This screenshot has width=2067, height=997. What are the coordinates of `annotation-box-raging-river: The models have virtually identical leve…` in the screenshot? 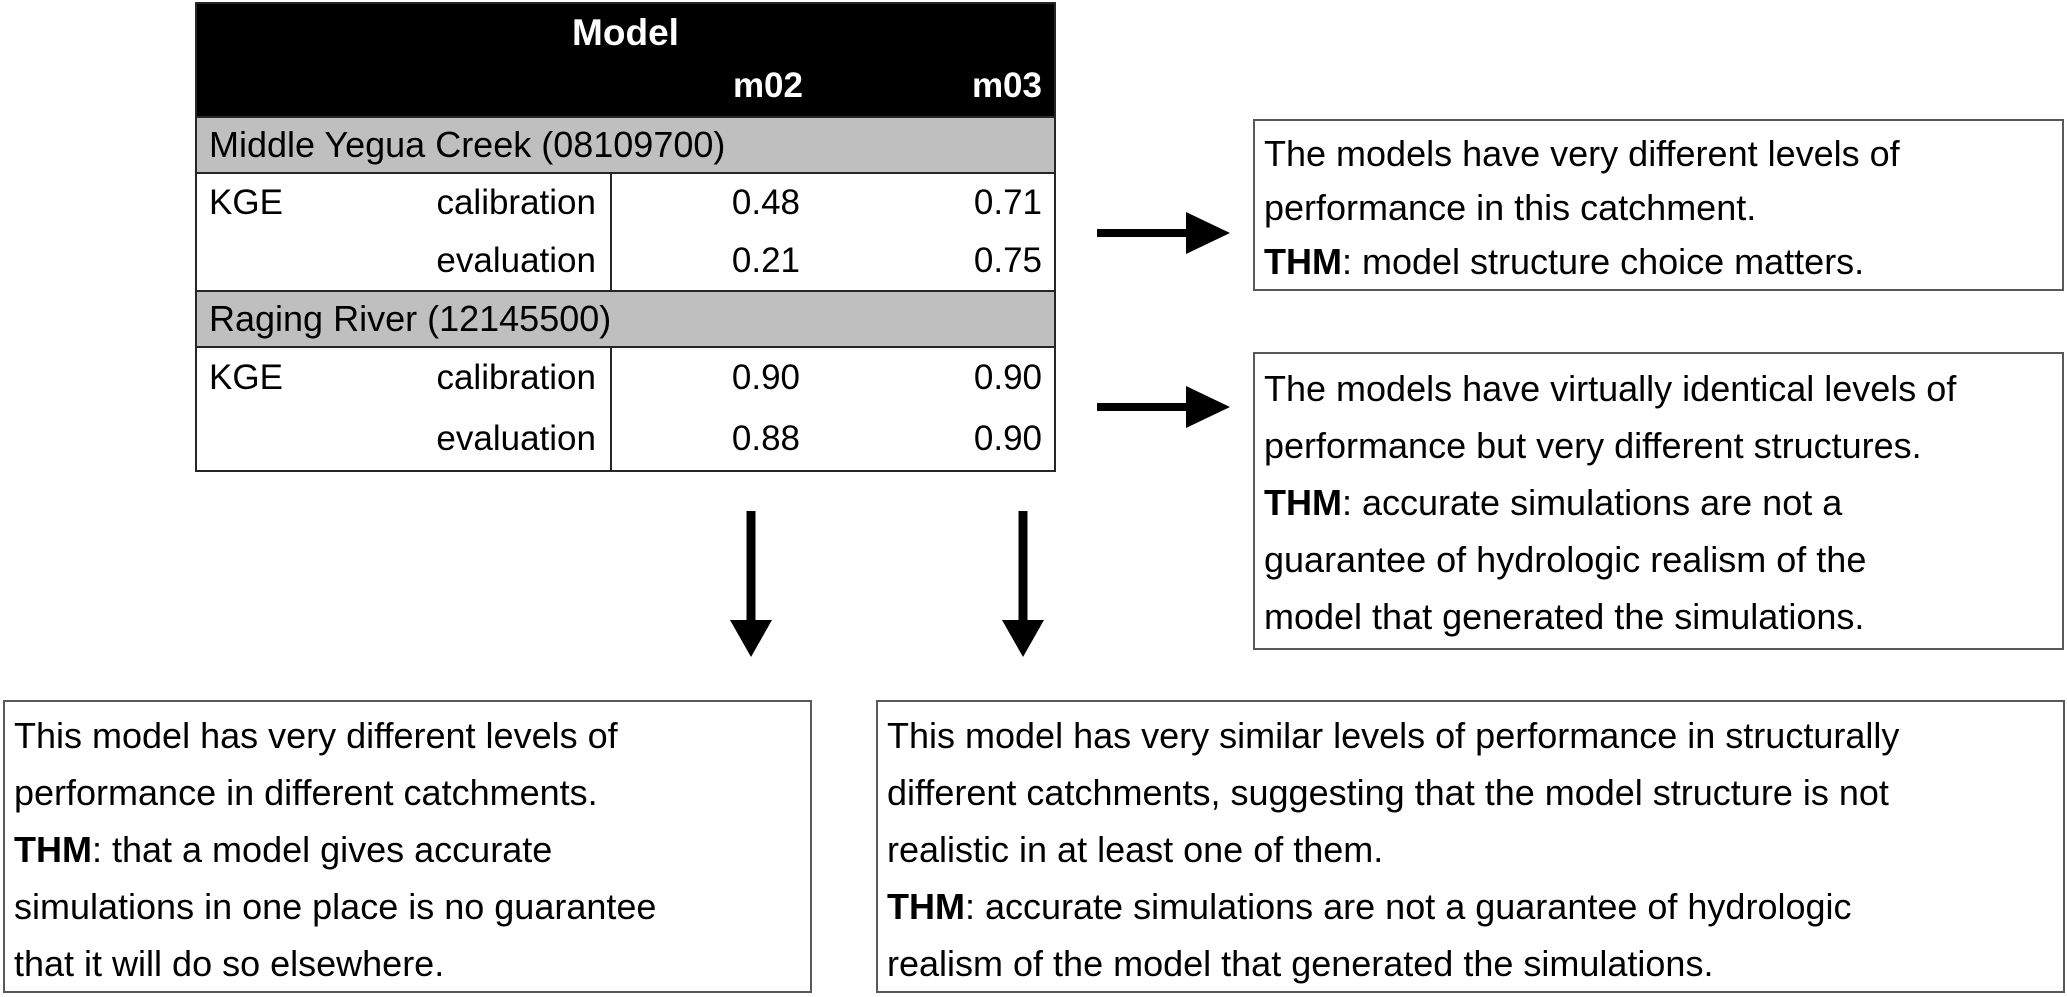 It's located at (1658, 501).